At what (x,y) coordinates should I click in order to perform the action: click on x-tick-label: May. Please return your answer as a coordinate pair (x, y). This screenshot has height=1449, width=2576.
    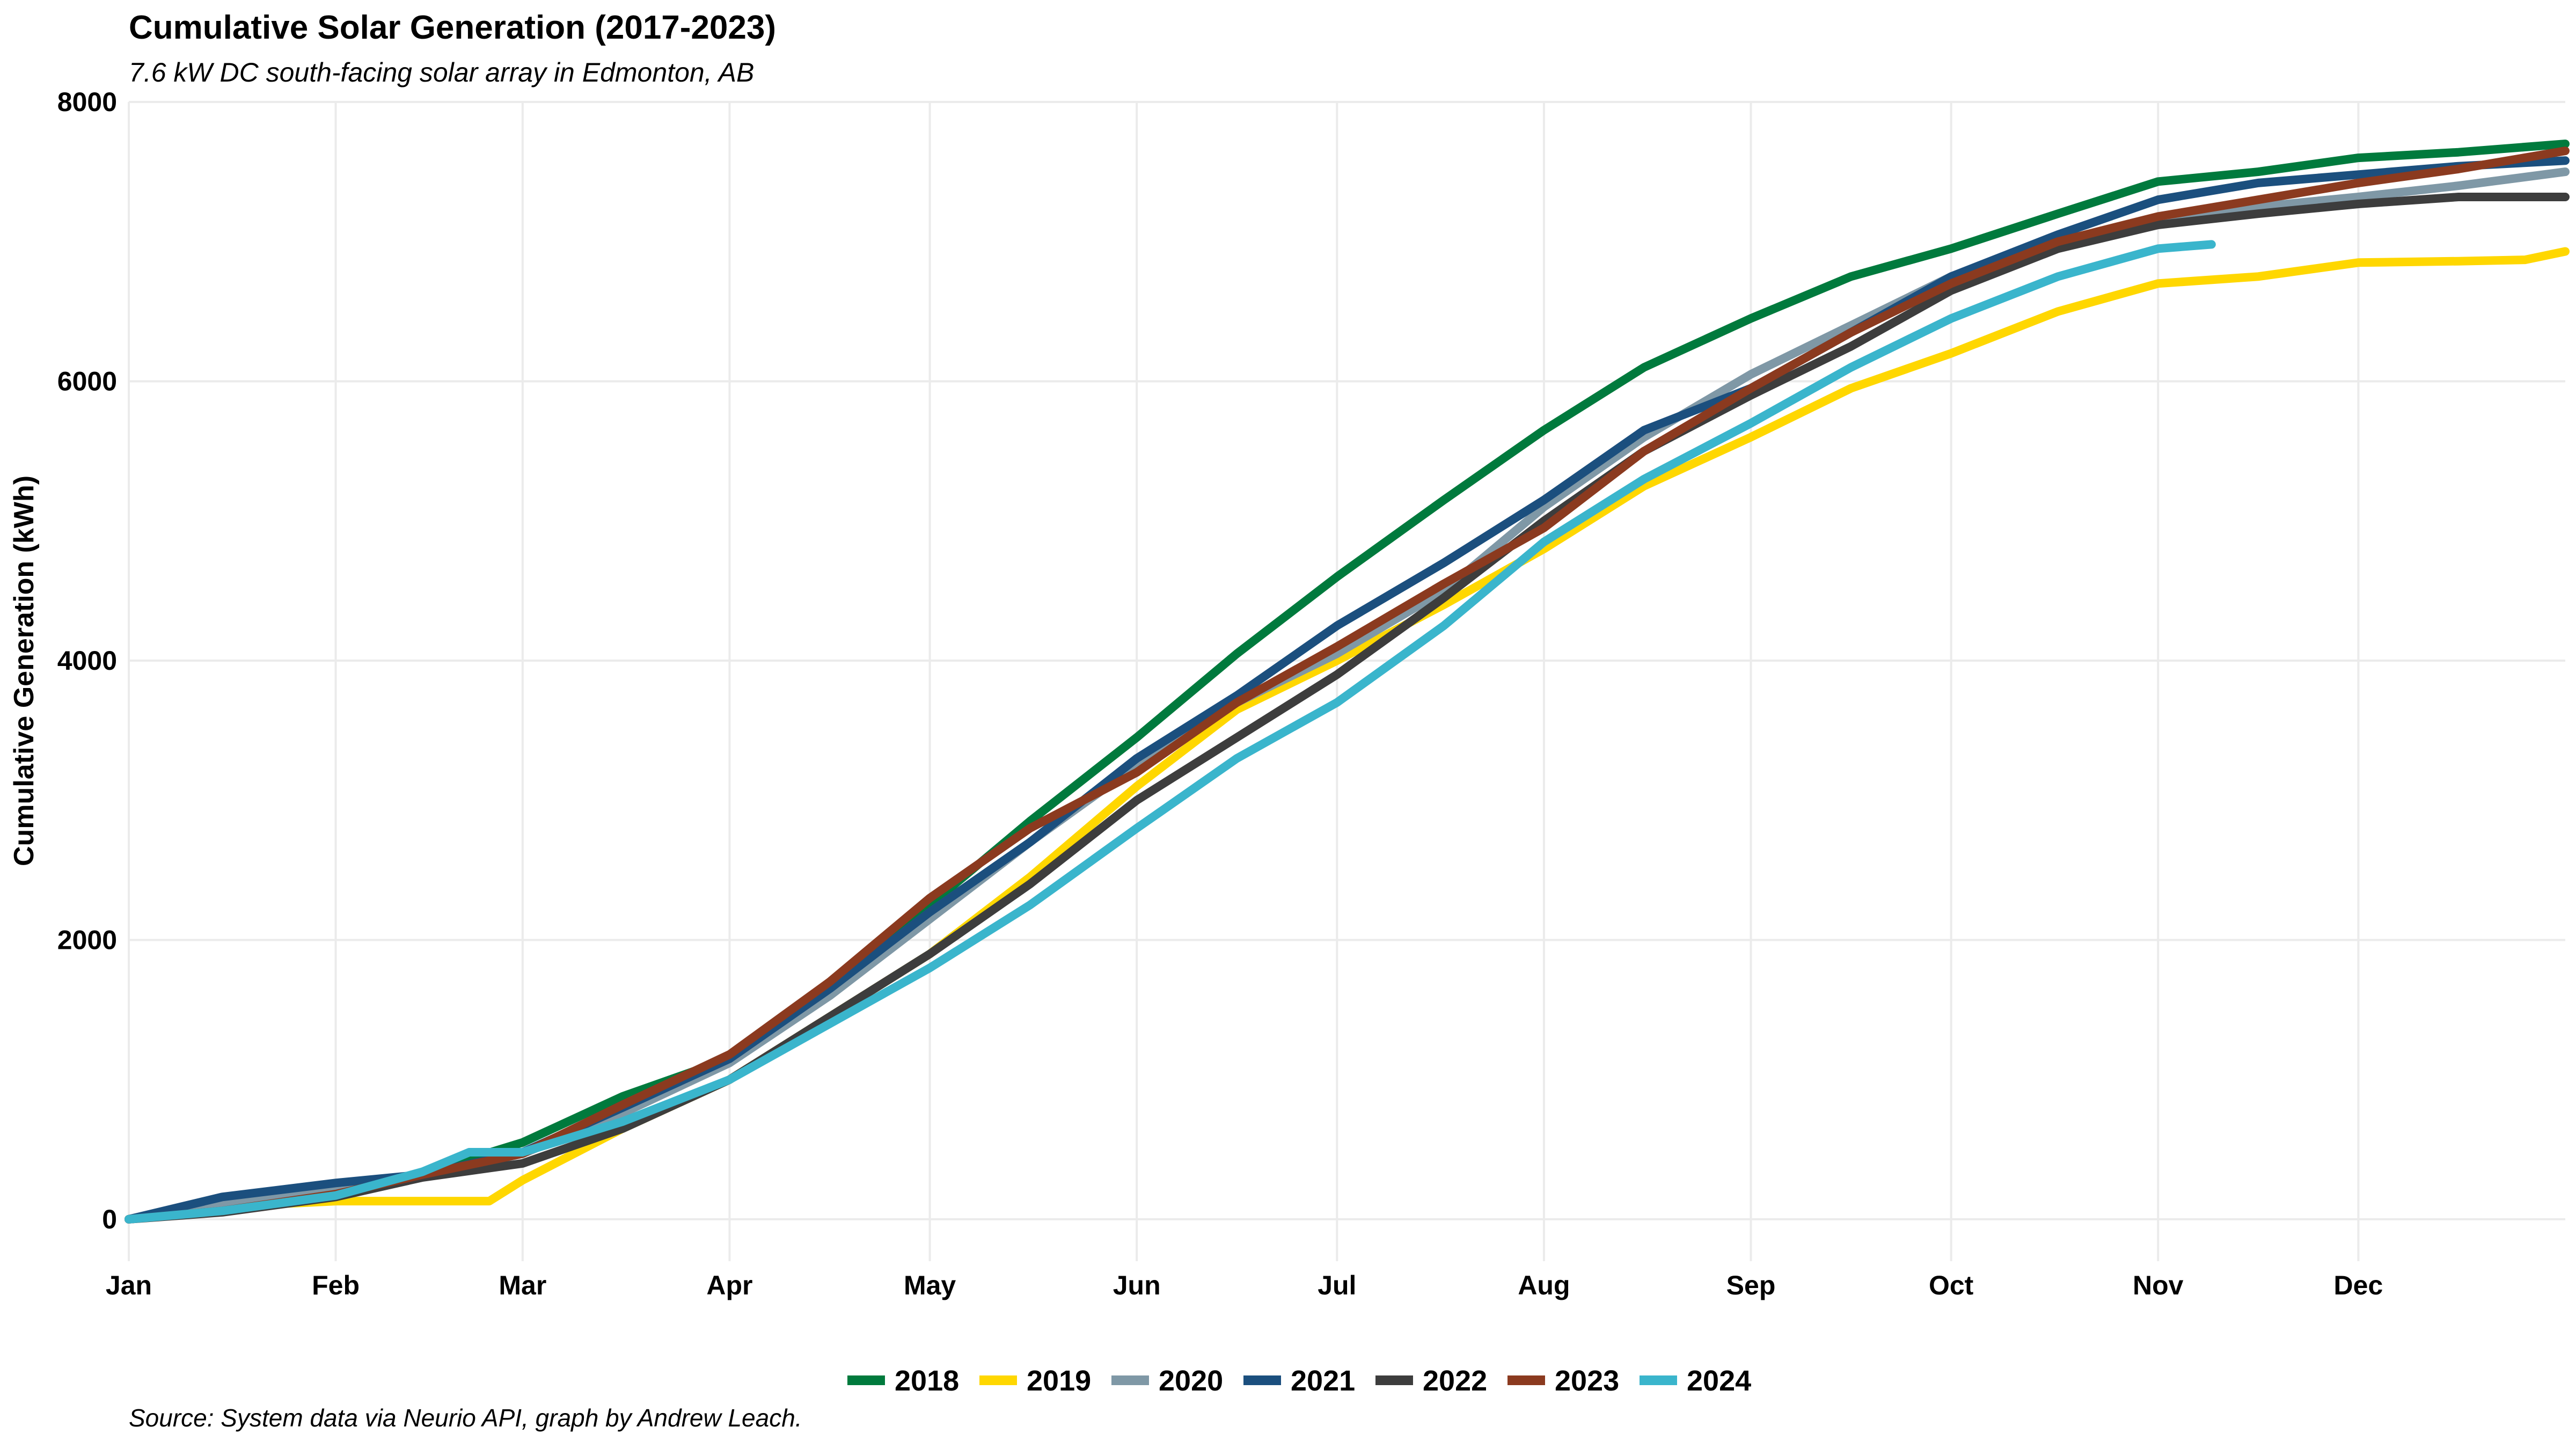
    Looking at the image, I should click on (930, 1285).